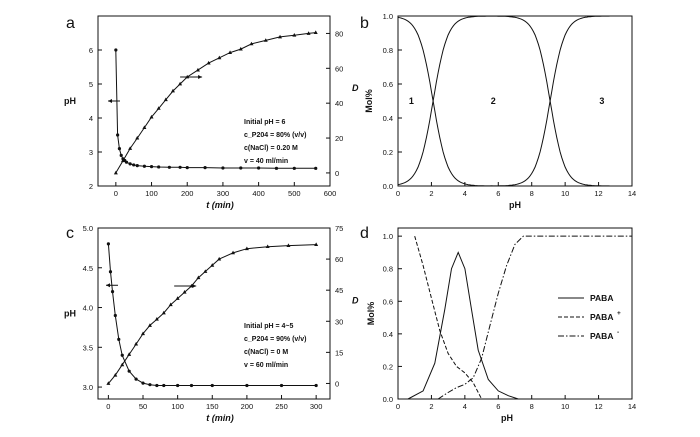  What do you see at coordinates (493, 101) in the screenshot?
I see `region-label: 2` at bounding box center [493, 101].